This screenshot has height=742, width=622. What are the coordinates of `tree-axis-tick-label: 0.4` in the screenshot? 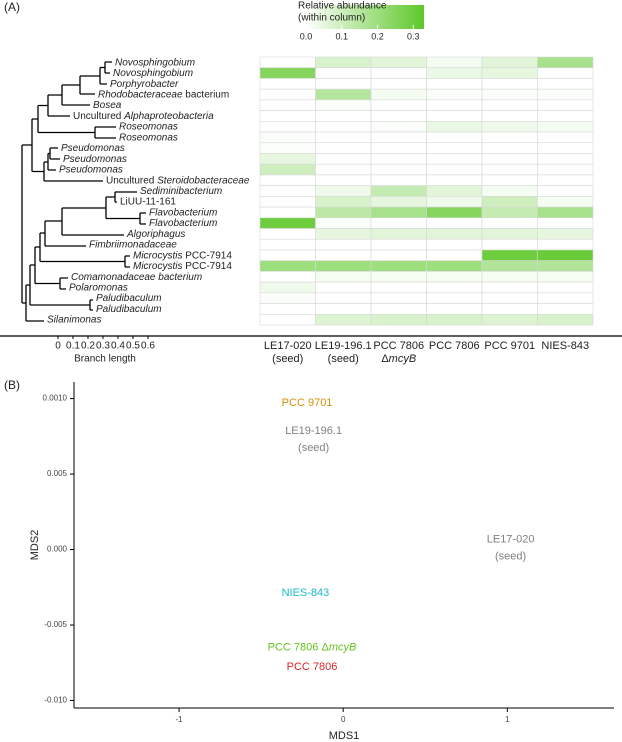 It's located at (118, 346).